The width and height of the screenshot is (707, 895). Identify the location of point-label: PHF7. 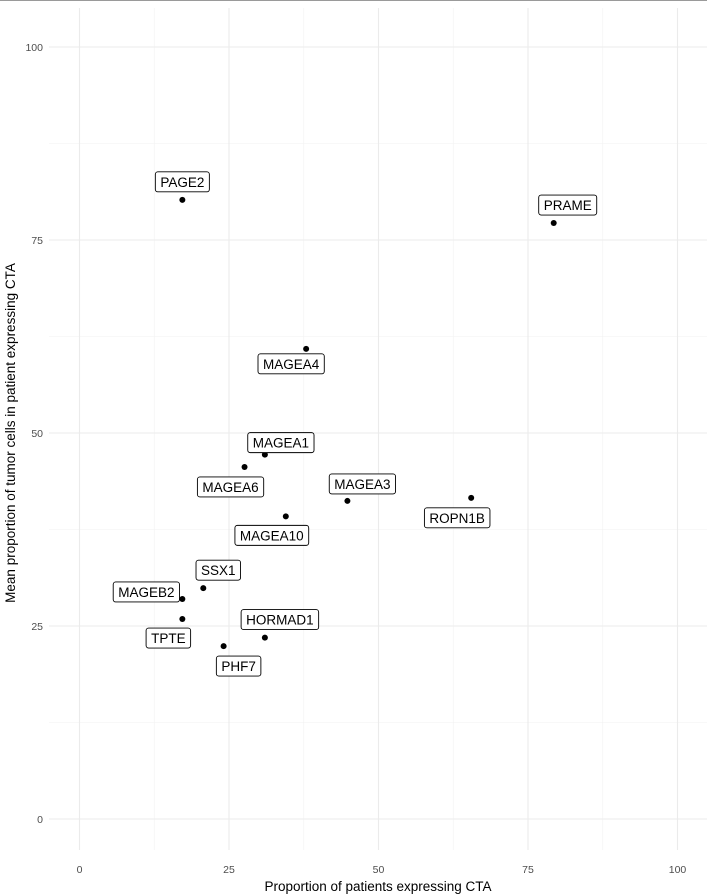
(238, 666).